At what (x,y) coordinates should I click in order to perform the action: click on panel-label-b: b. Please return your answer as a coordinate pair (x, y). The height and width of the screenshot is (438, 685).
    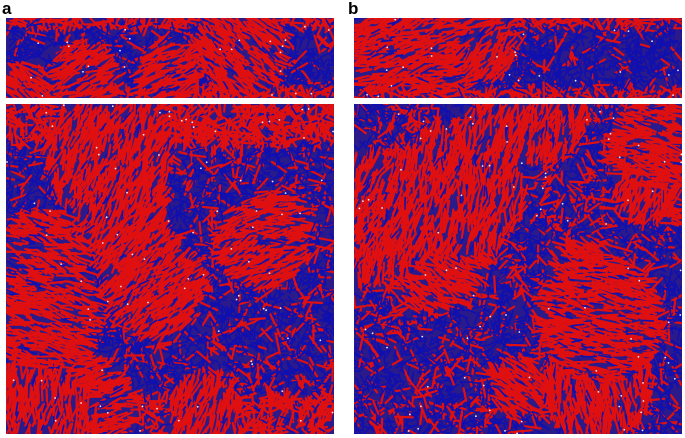
    Looking at the image, I should click on (353, 9).